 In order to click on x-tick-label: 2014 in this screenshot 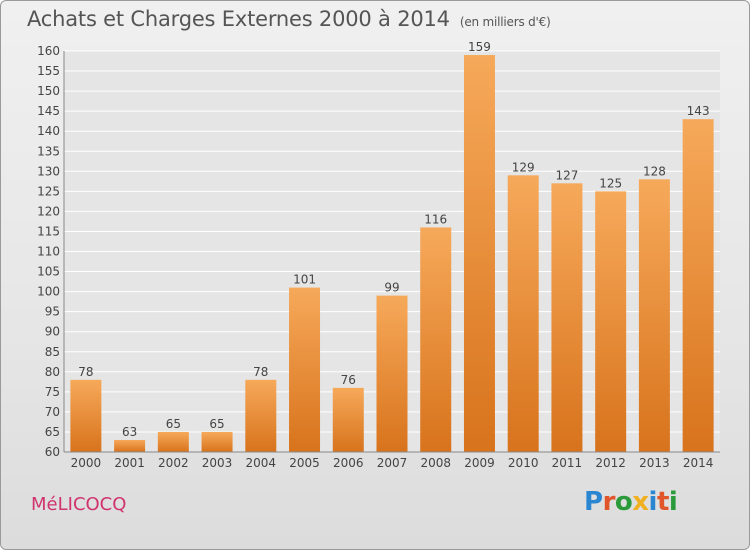, I will do `click(698, 463)`.